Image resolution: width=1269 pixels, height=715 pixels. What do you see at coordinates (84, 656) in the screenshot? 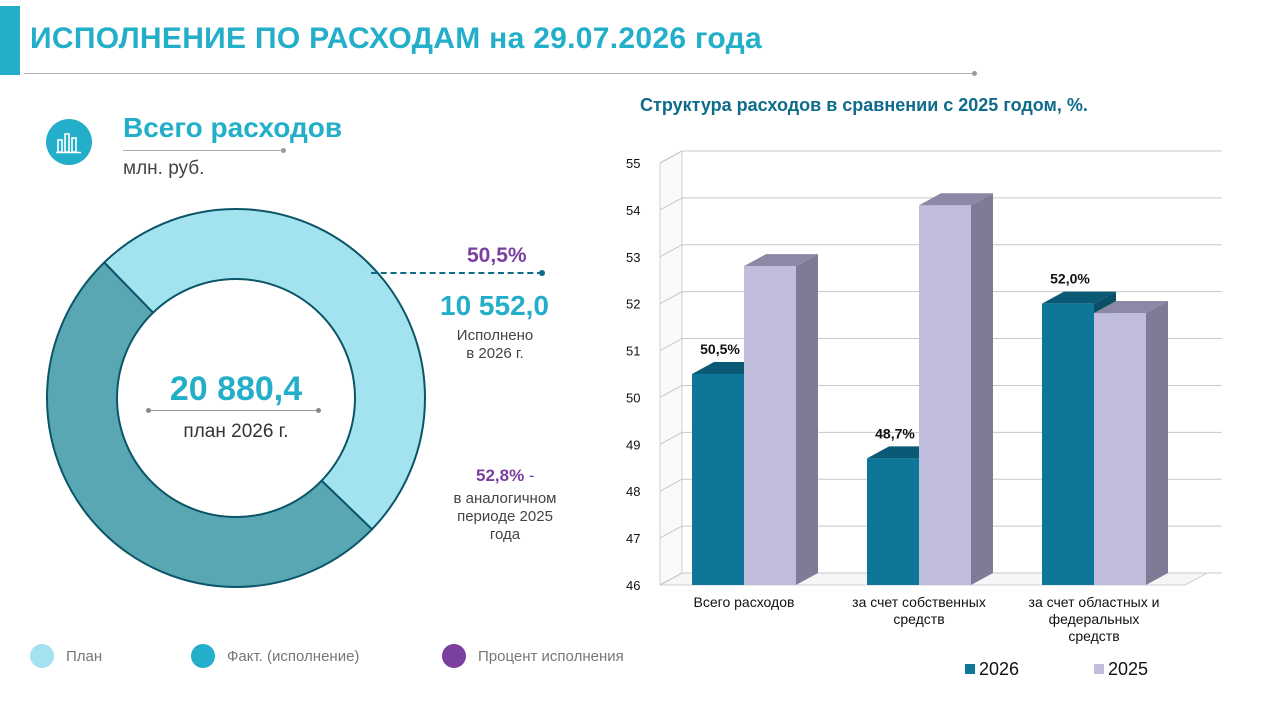
I see `legend-label-plan: План` at bounding box center [84, 656].